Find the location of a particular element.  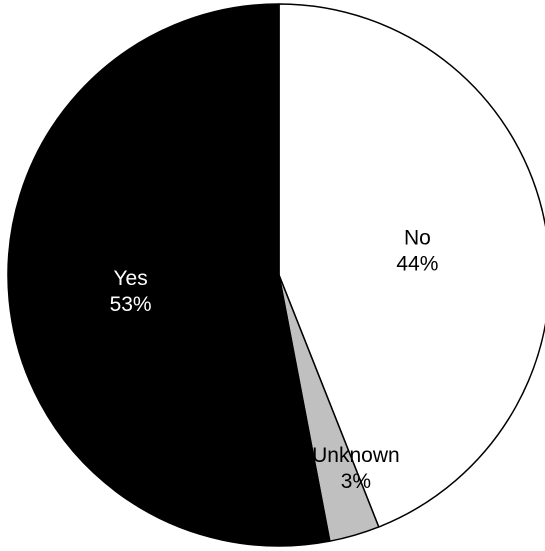

slice-label-no: No 44% is located at coordinates (417, 251).